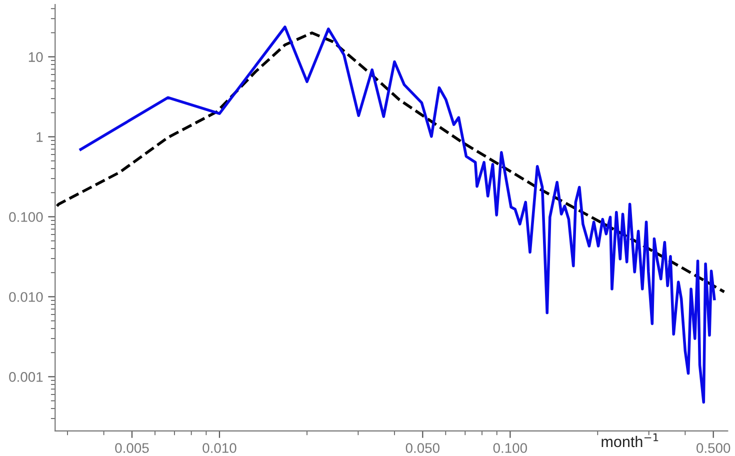 The height and width of the screenshot is (456, 735). Describe the element at coordinates (219, 448) in the screenshot. I see `x-tick-label: 0.010` at that location.